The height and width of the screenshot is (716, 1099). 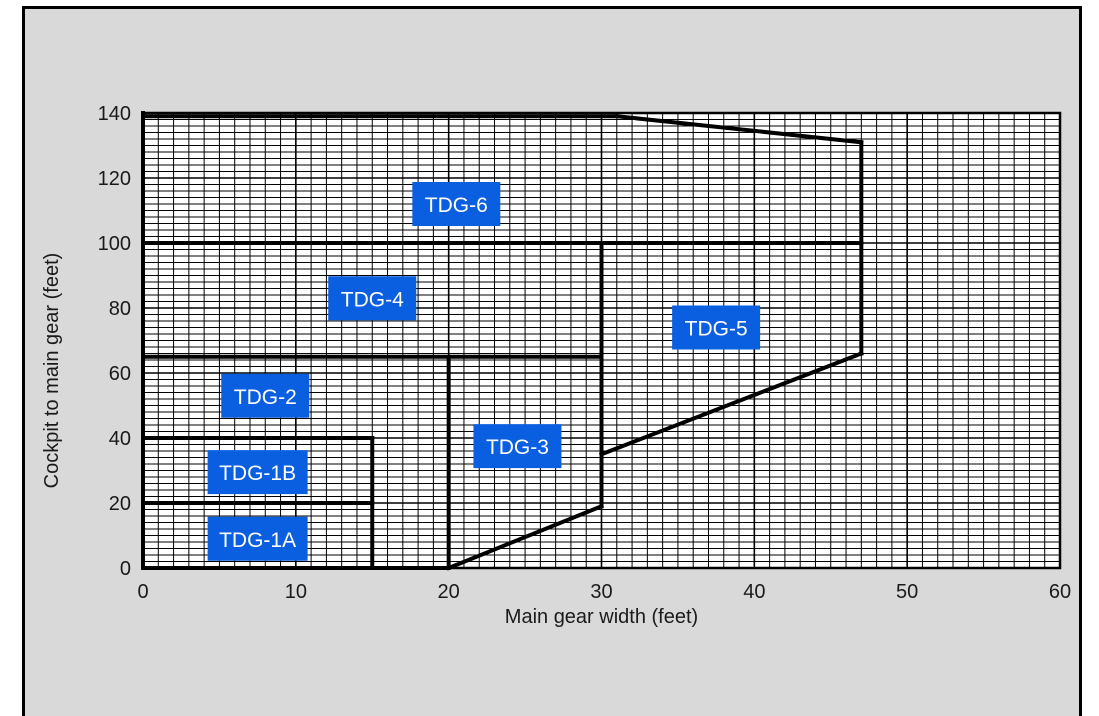 What do you see at coordinates (754, 592) in the screenshot?
I see `x-tick-label: 40` at bounding box center [754, 592].